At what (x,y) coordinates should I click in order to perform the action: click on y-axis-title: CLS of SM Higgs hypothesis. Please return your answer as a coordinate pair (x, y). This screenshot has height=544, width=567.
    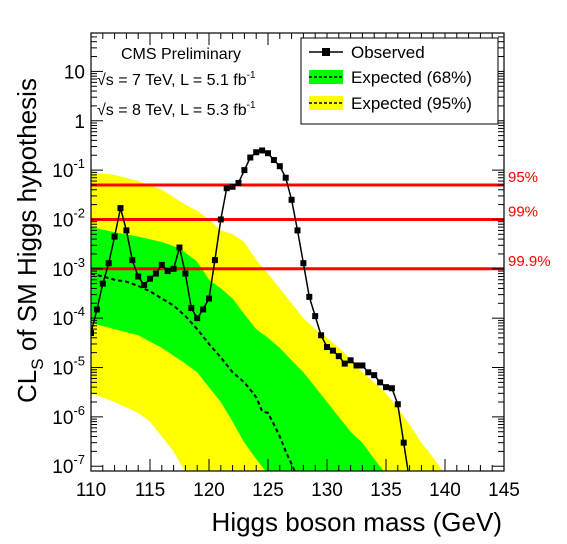
    Looking at the image, I should click on (29, 240).